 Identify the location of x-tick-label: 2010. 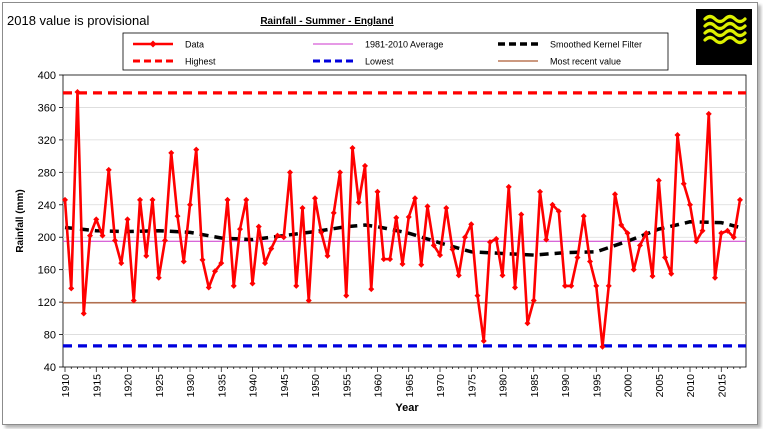
(691, 386).